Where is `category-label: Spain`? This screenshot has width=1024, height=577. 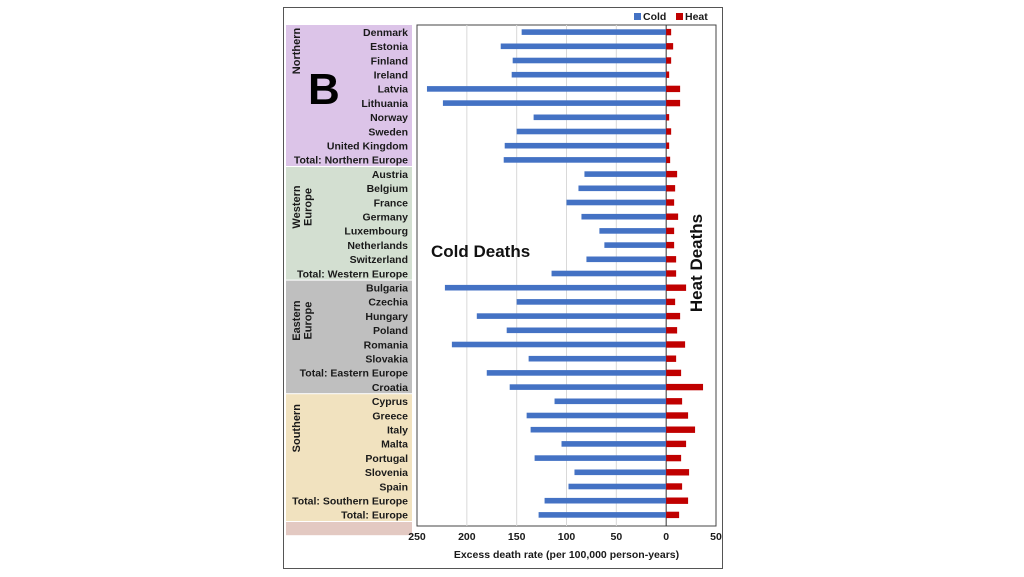 category-label: Spain is located at coordinates (393, 487).